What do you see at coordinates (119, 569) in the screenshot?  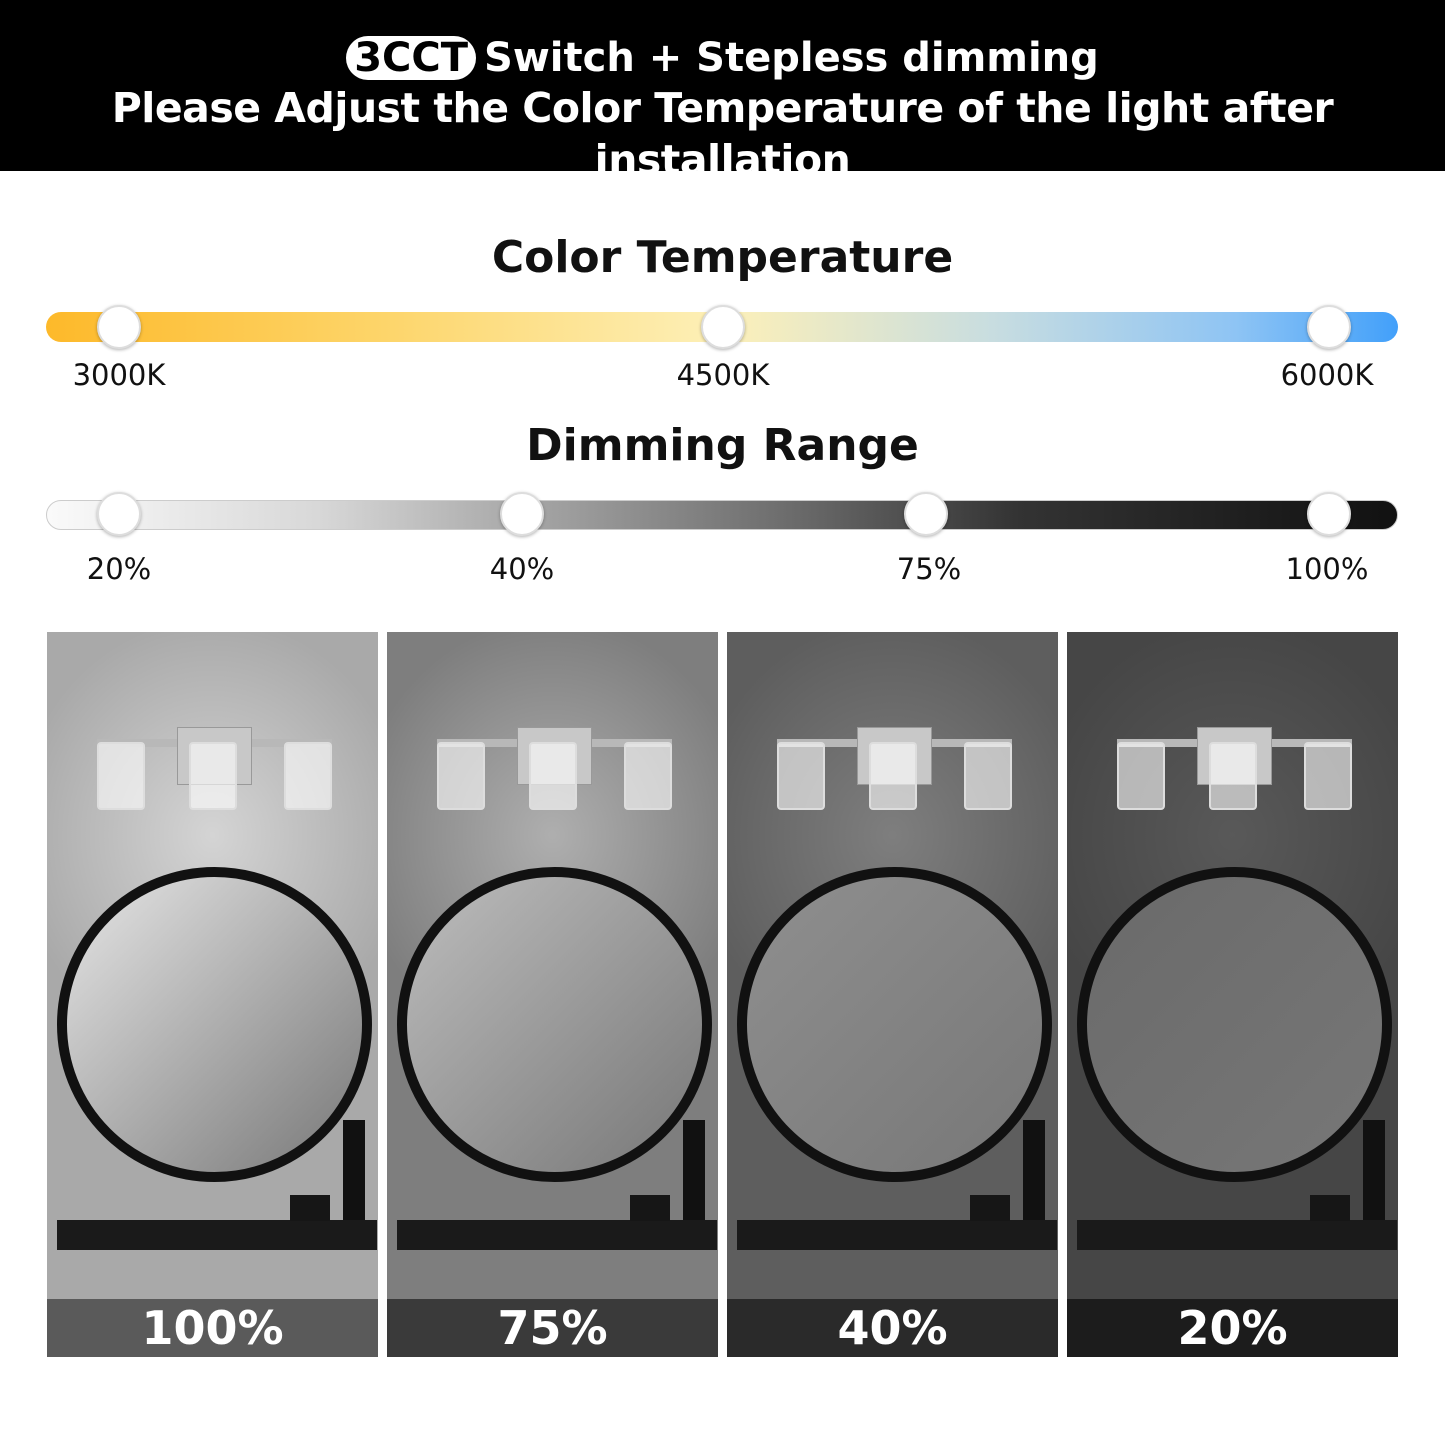 I see `label-20: 20%` at bounding box center [119, 569].